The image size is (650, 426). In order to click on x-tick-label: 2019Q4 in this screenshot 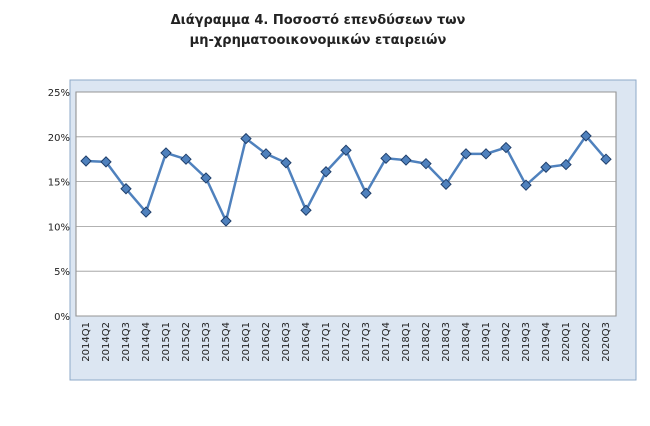, I will do `click(546, 342)`.